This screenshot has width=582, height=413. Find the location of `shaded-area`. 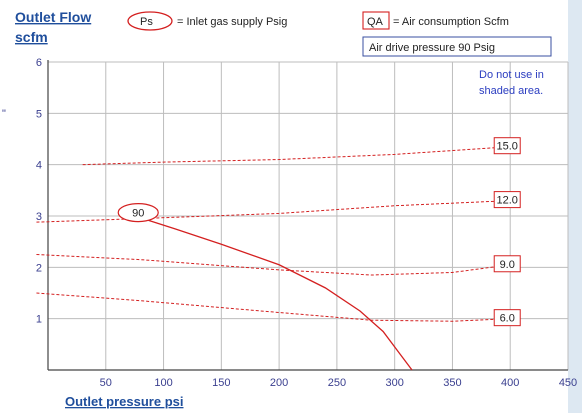

shaded-area is located at coordinates (575, 206).